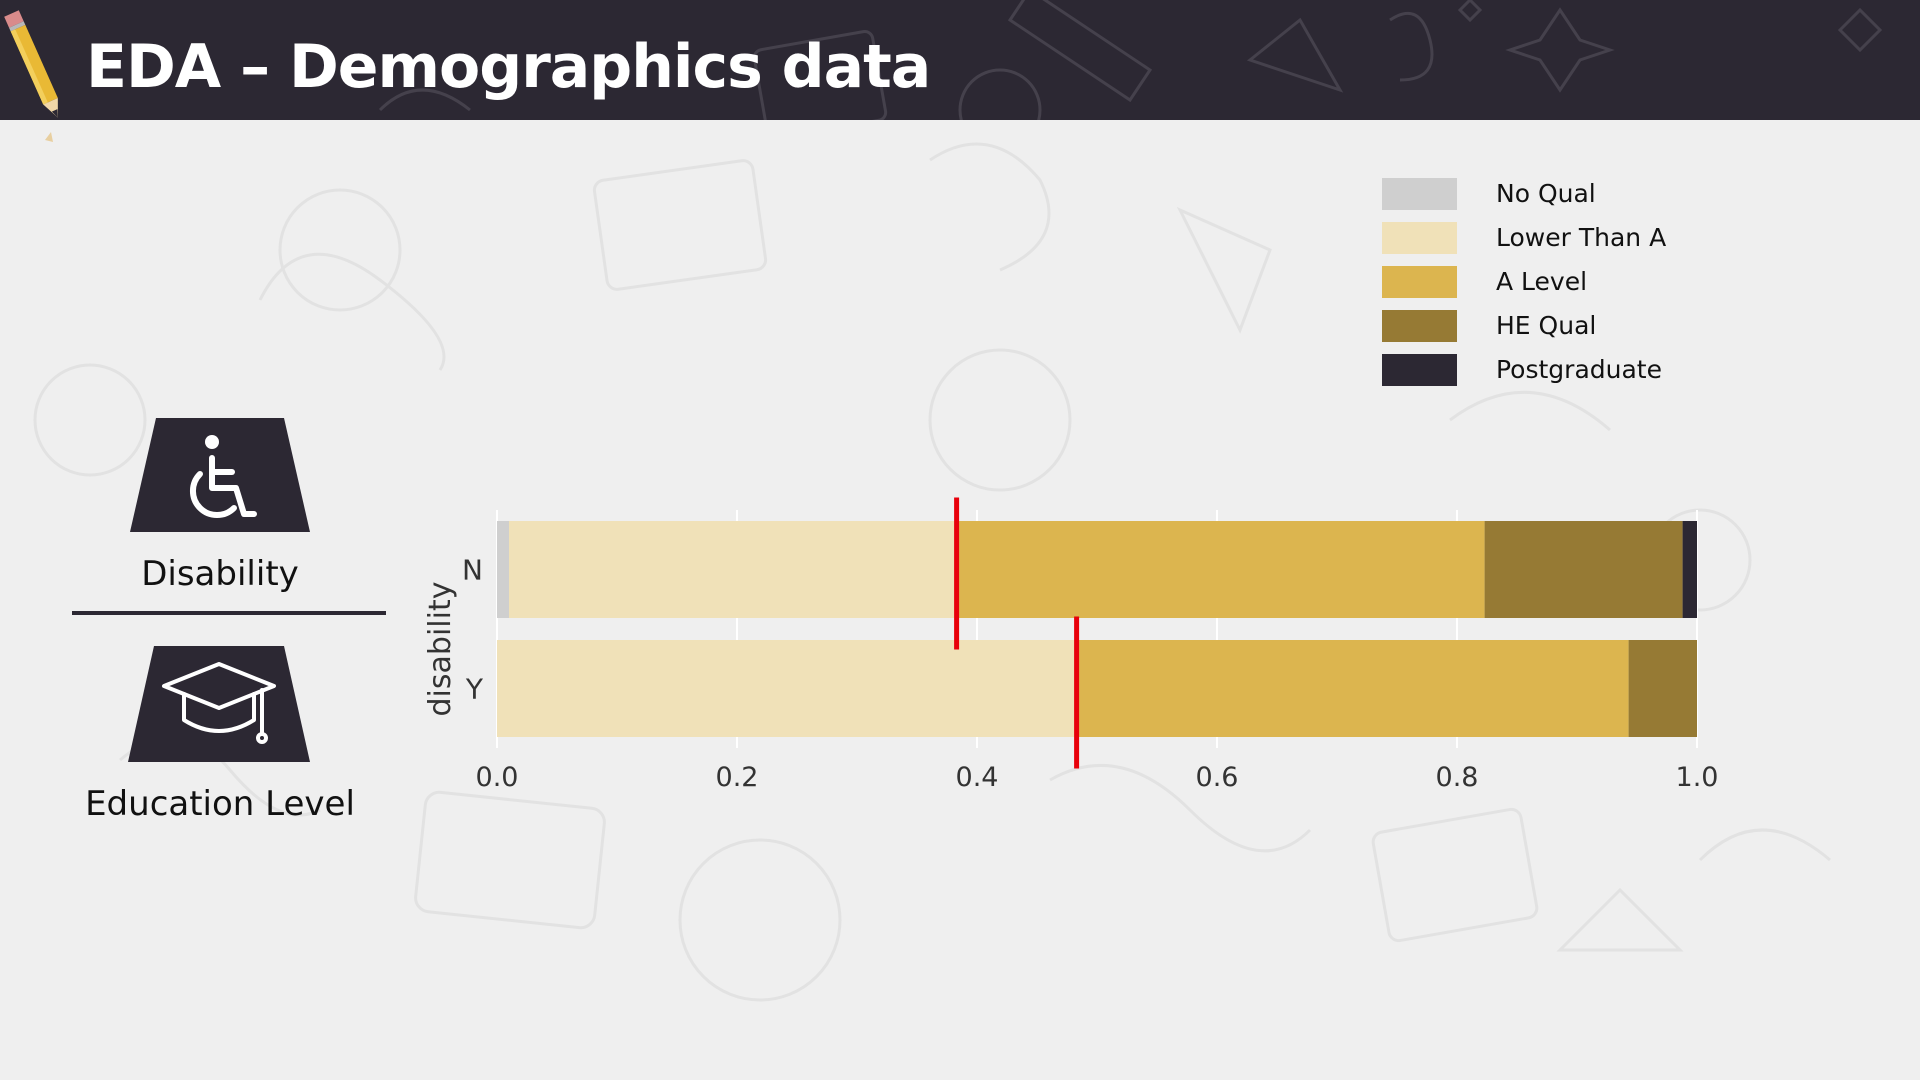 Image resolution: width=1920 pixels, height=1080 pixels. What do you see at coordinates (220, 804) in the screenshot?
I see `education-level-label: Education Level` at bounding box center [220, 804].